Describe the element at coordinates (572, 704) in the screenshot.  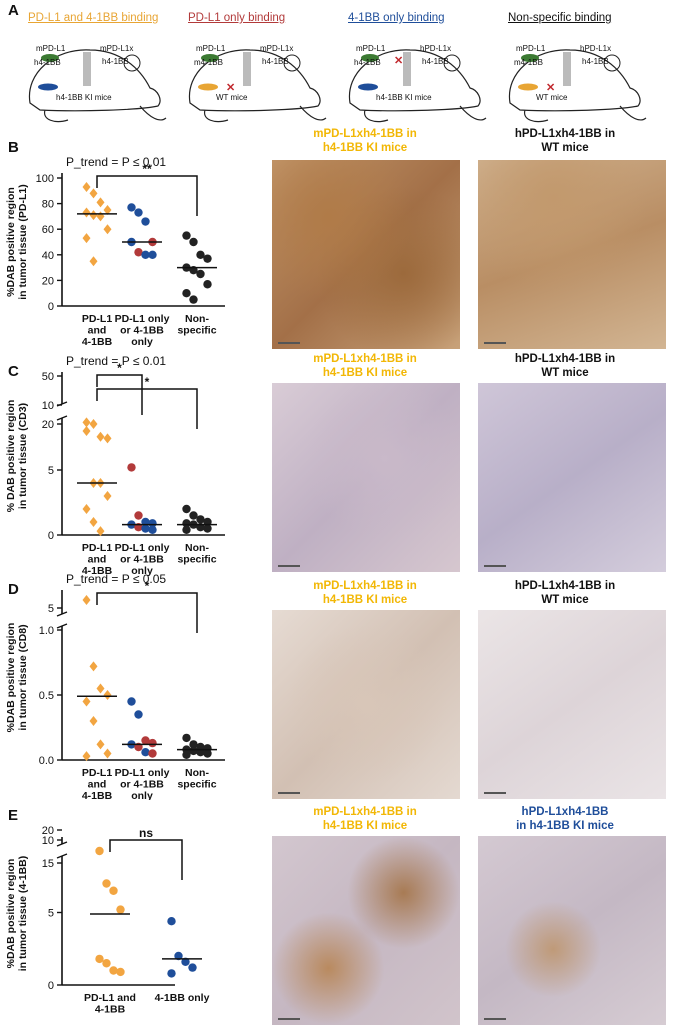
I see `panel-d-micrograph-right` at that location.